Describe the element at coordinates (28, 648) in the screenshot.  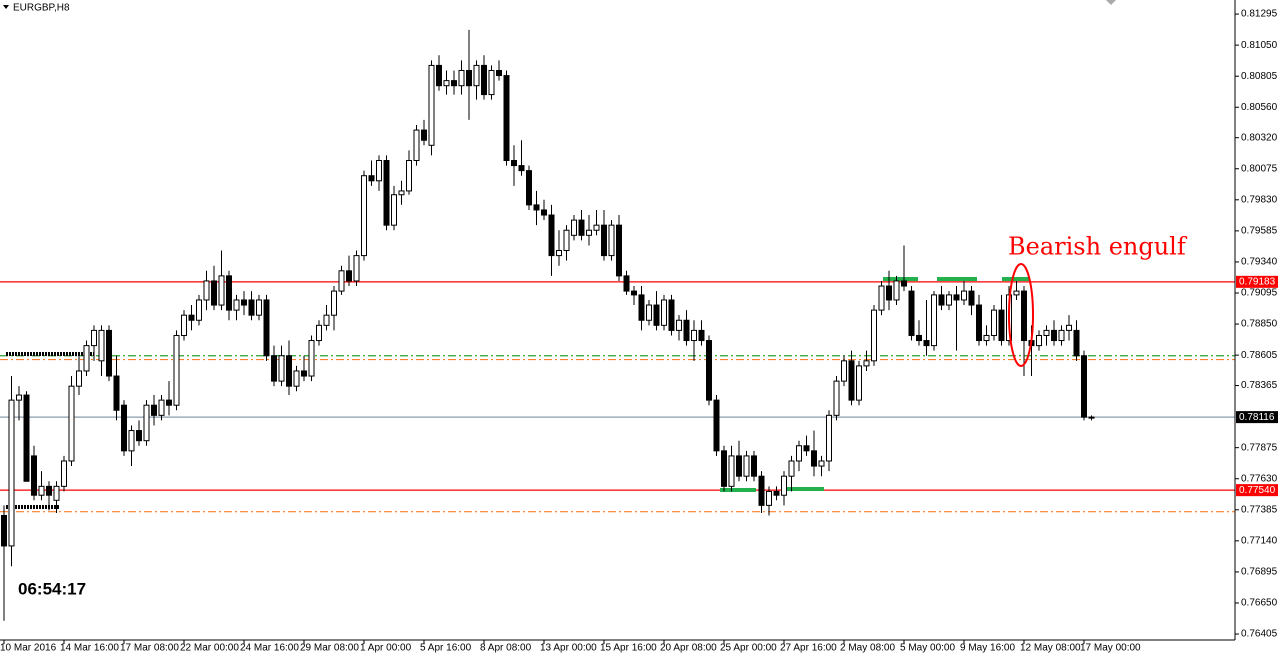
I see `x-tick-label: 10 Mar 2016` at that location.